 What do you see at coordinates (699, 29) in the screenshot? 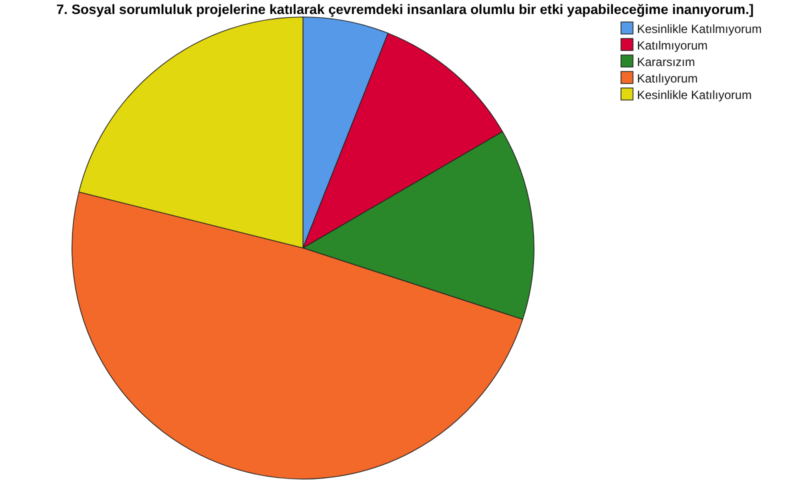
I see `legend-label: Kesinlikle Katılmıyorum` at bounding box center [699, 29].